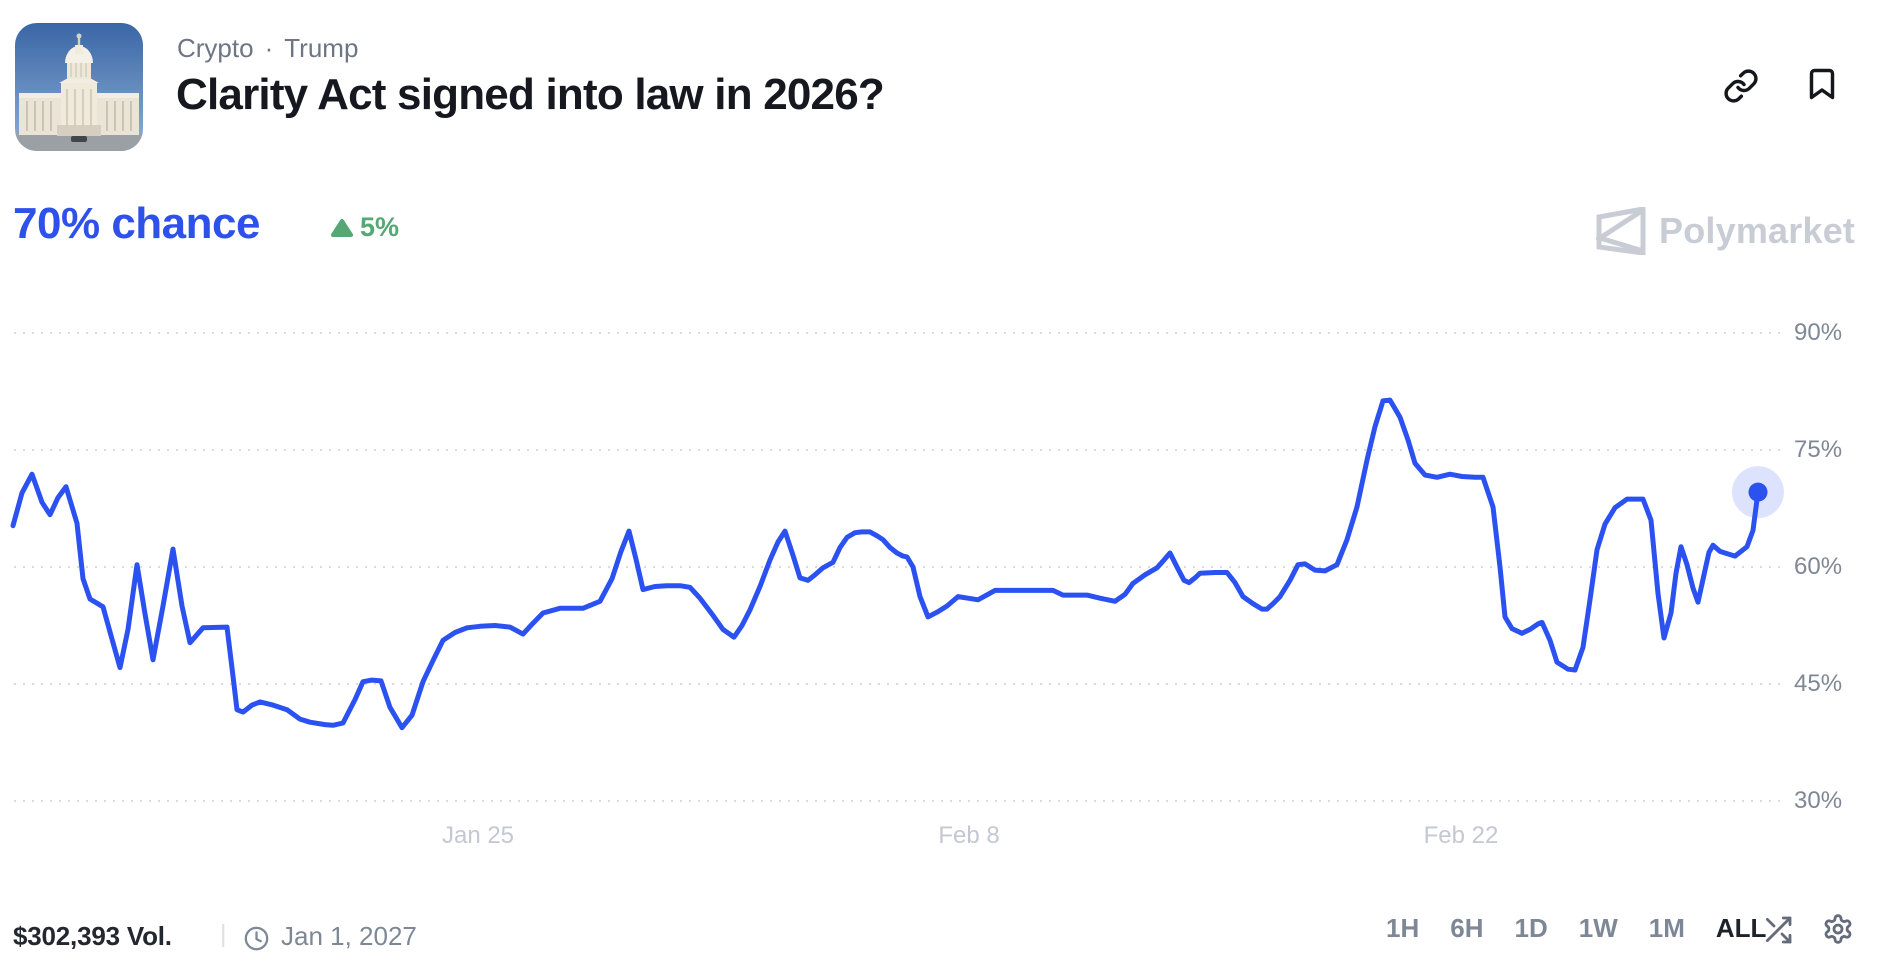 The height and width of the screenshot is (977, 1881). What do you see at coordinates (1818, 800) in the screenshot?
I see `y-axis-tick-label: 30%` at bounding box center [1818, 800].